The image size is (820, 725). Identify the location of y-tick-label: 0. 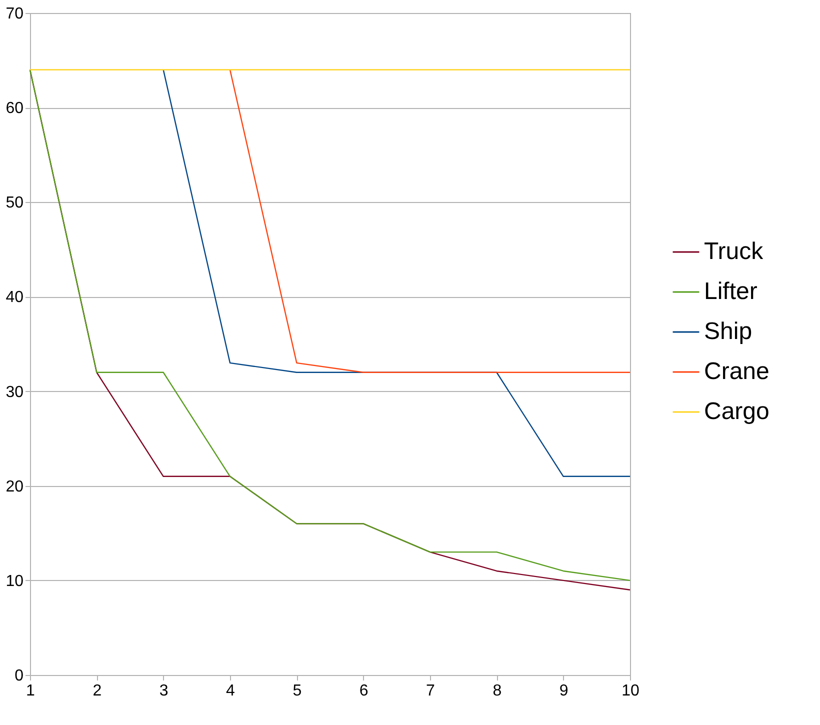
(19, 676).